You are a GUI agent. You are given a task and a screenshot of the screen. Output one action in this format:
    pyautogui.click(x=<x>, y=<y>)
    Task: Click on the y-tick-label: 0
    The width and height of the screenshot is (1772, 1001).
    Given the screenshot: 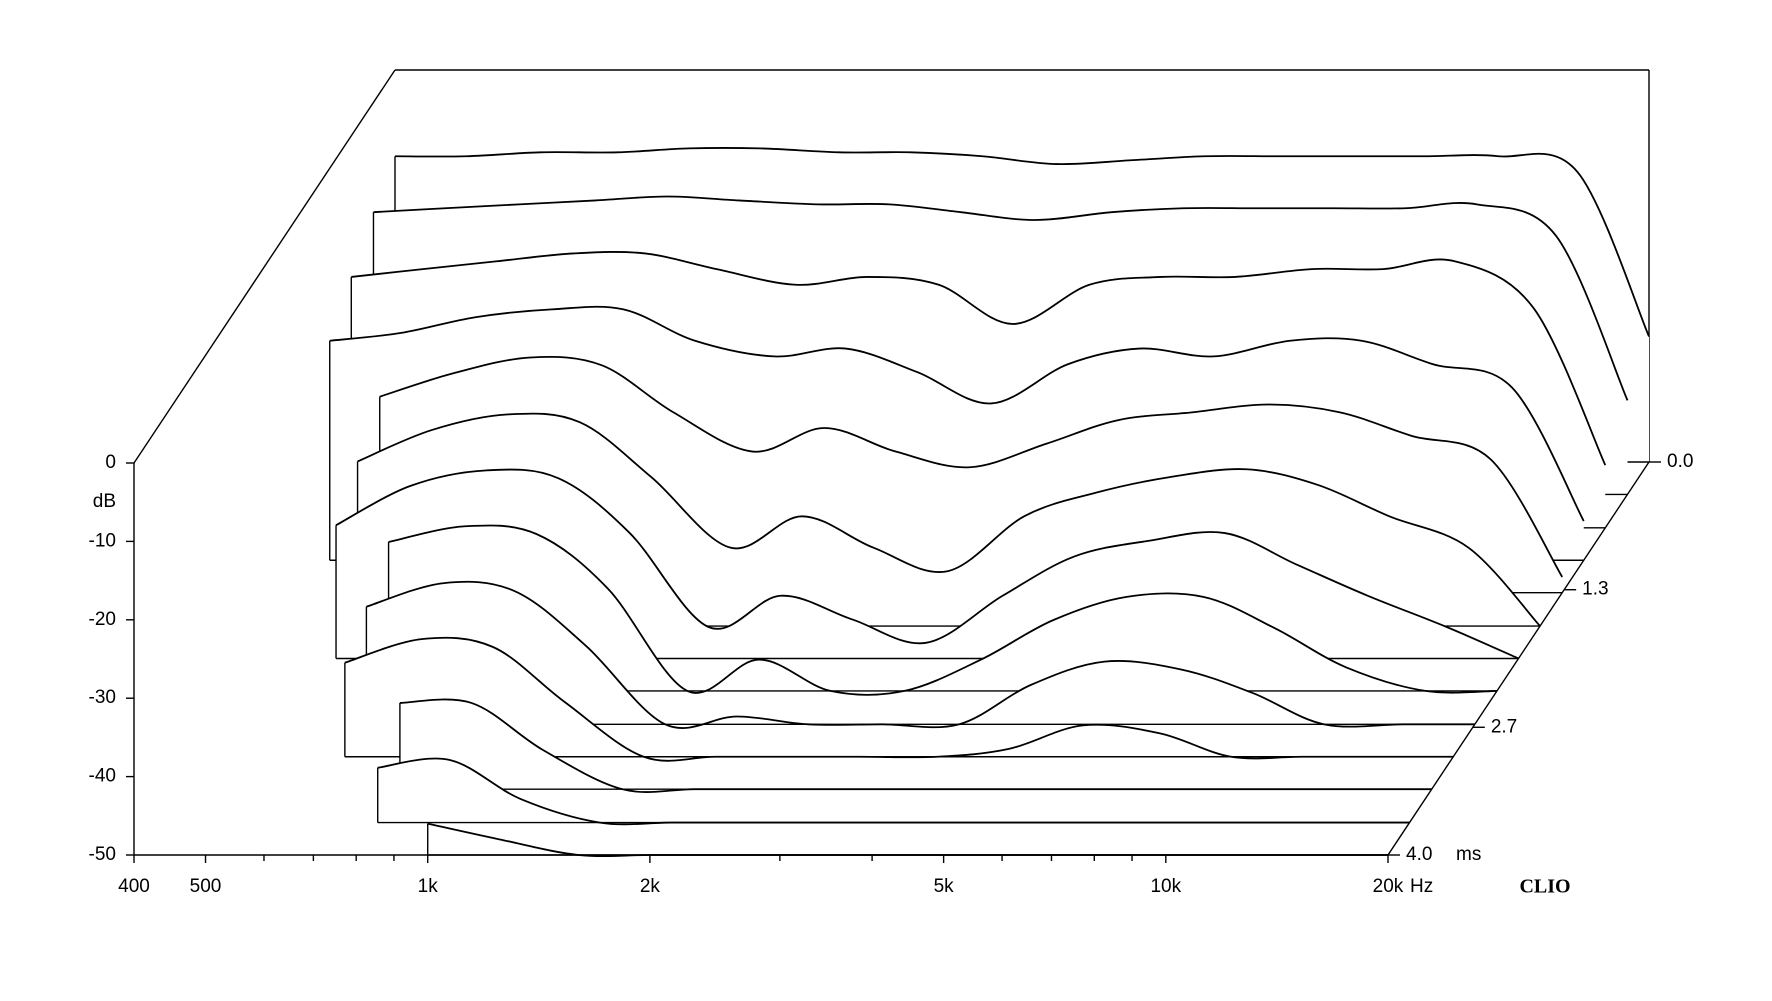 What is the action you would take?
    pyautogui.click(x=110, y=462)
    